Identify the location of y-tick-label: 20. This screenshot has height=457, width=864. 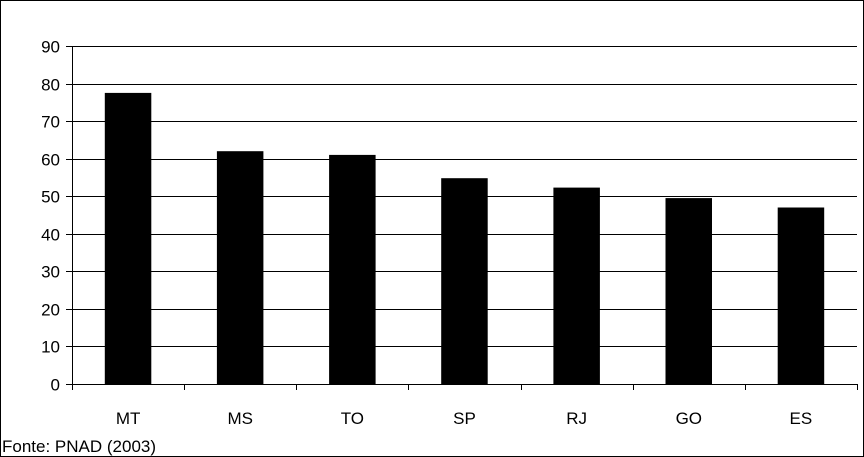
(50, 310).